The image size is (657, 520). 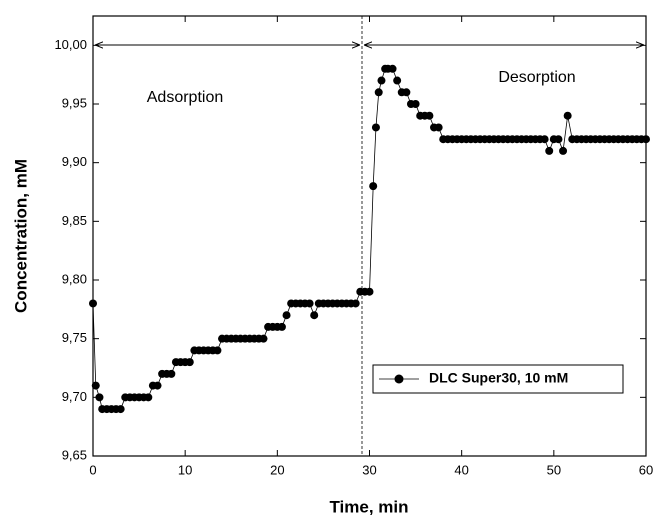 I want to click on x-tick-label: 40, so click(x=461, y=469).